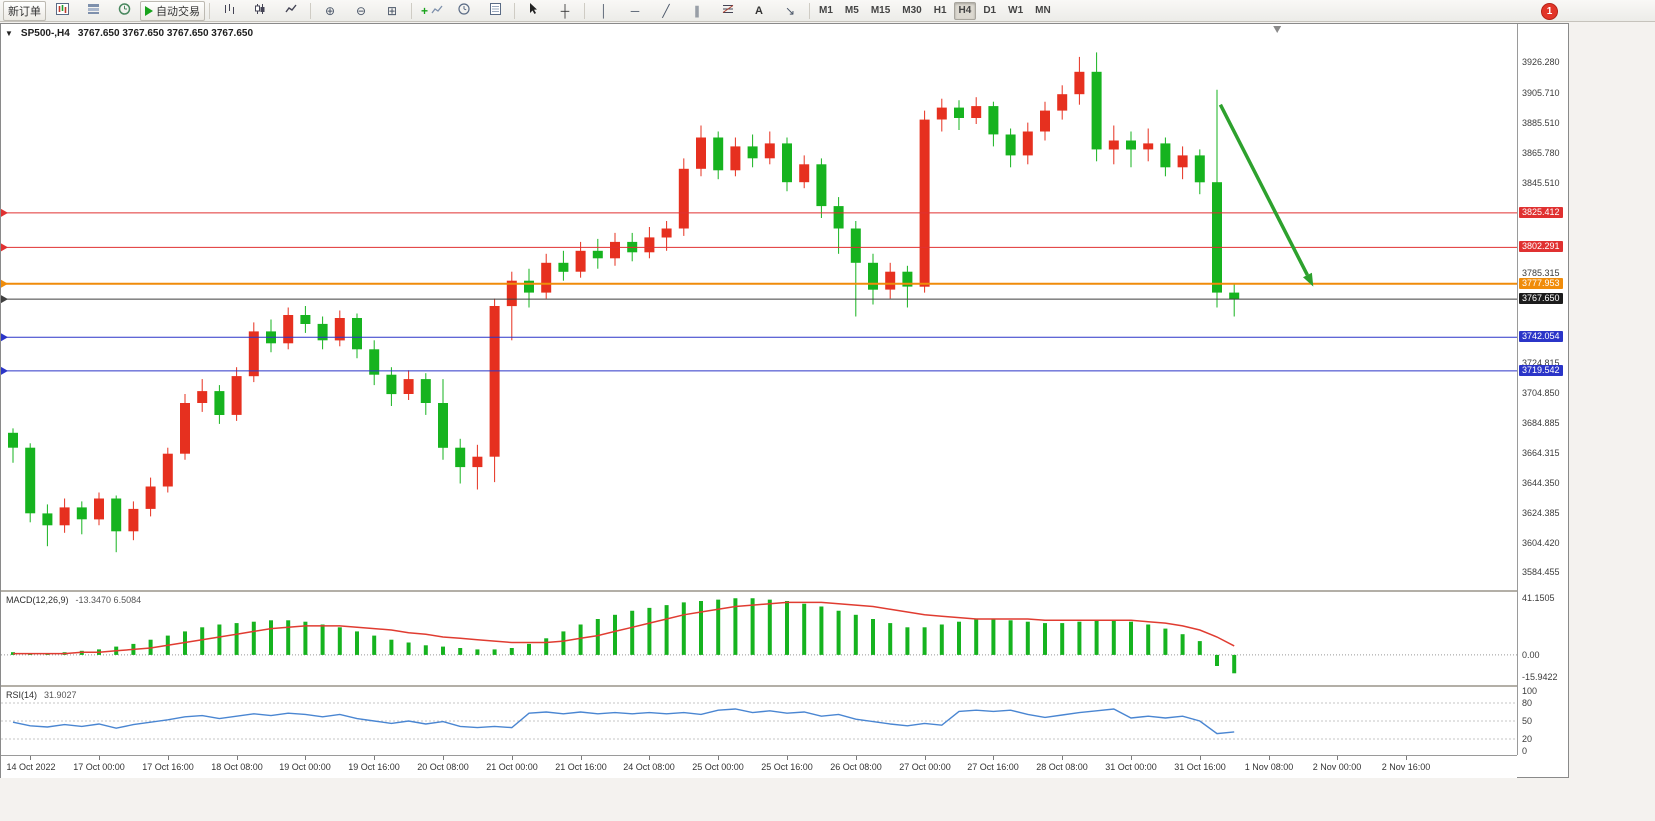  What do you see at coordinates (99, 767) in the screenshot?
I see `time-axis-label: 17 Oct 00:00` at bounding box center [99, 767].